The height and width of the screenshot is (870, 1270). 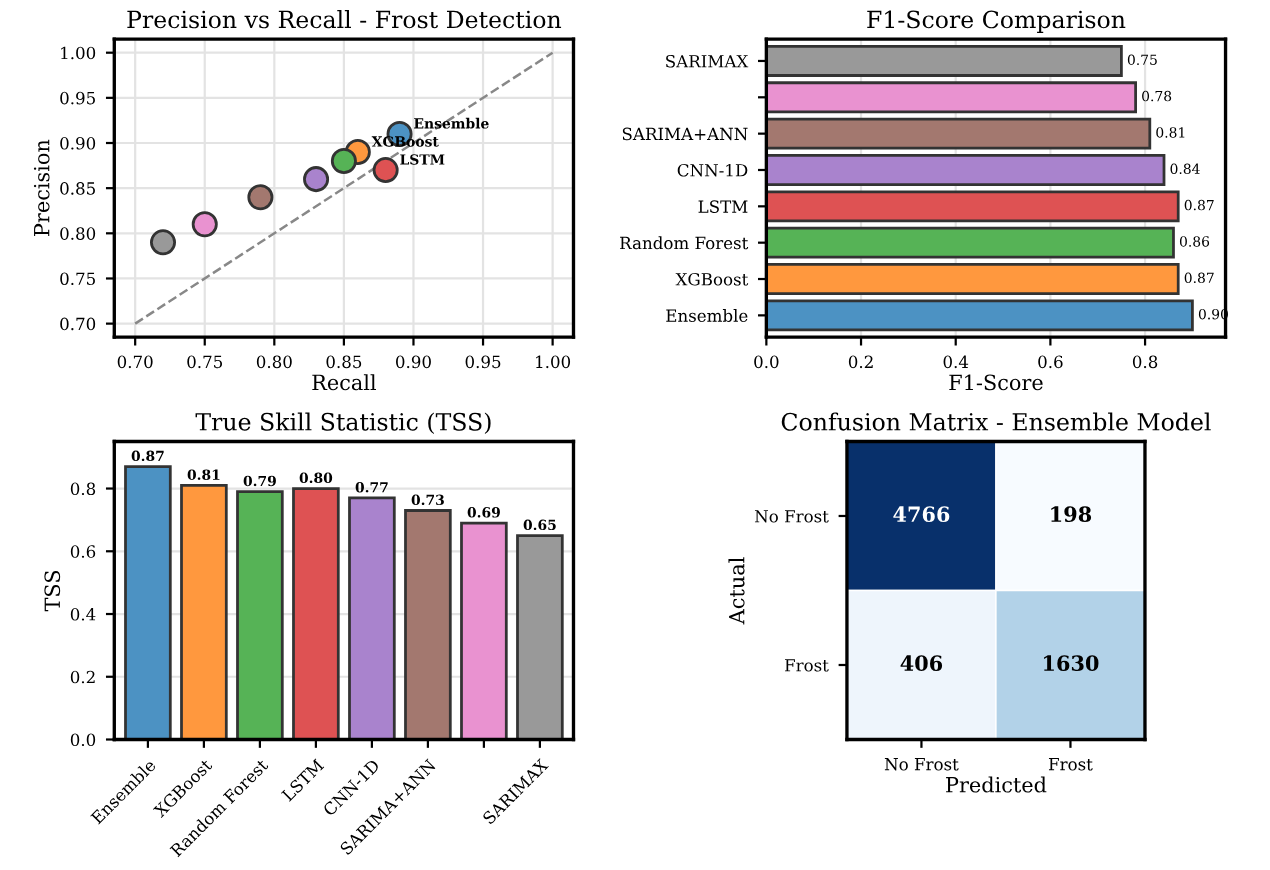 What do you see at coordinates (553, 362) in the screenshot?
I see `x-tick-label: 1.00` at bounding box center [553, 362].